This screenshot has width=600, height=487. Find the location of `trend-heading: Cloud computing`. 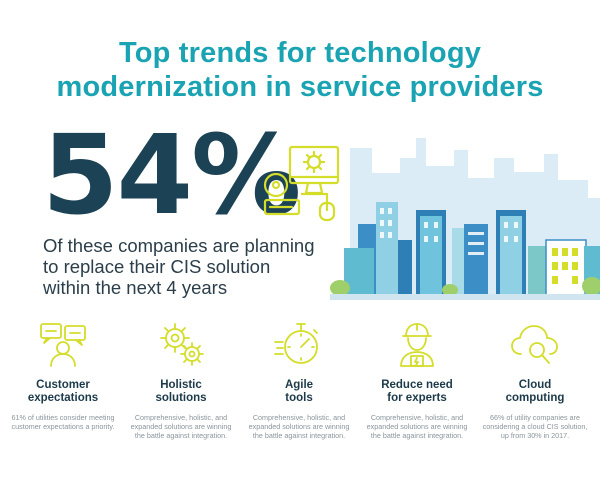

trend-heading: Cloud computing is located at coordinates (535, 392).